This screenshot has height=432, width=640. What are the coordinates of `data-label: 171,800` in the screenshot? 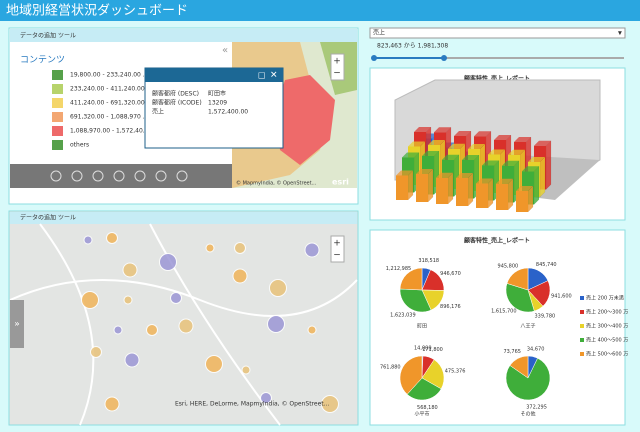 It's located at (432, 350).